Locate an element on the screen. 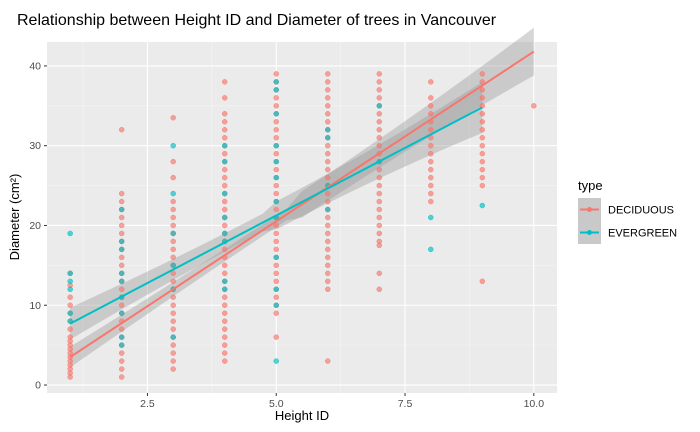  x-tick-label: 10.0 is located at coordinates (534, 404).